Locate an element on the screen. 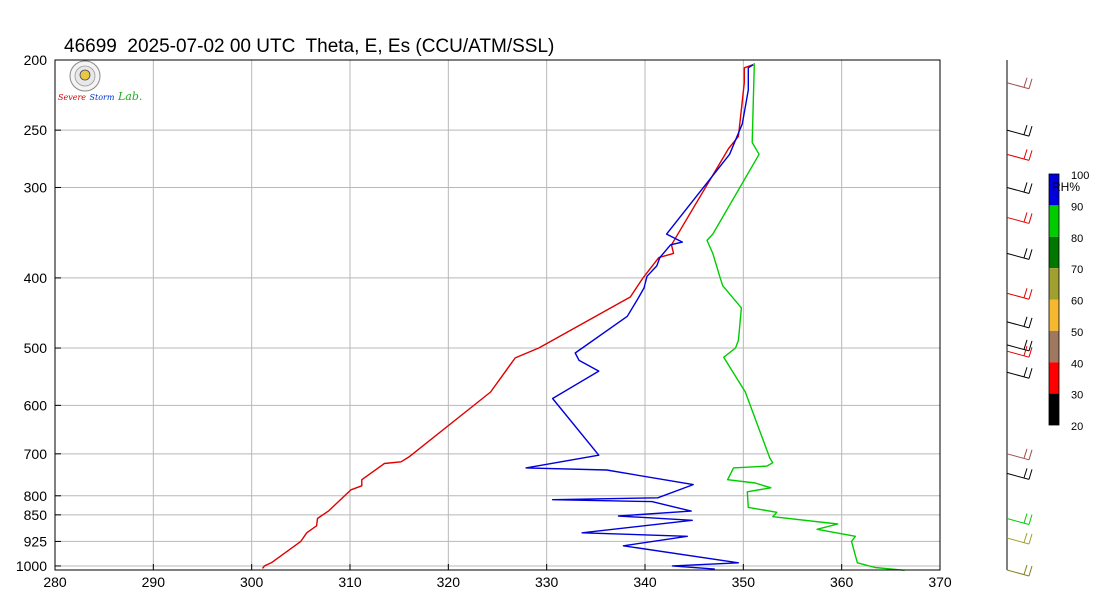 The height and width of the screenshot is (600, 1100). x-tick-label-300: 300 is located at coordinates (252, 582).